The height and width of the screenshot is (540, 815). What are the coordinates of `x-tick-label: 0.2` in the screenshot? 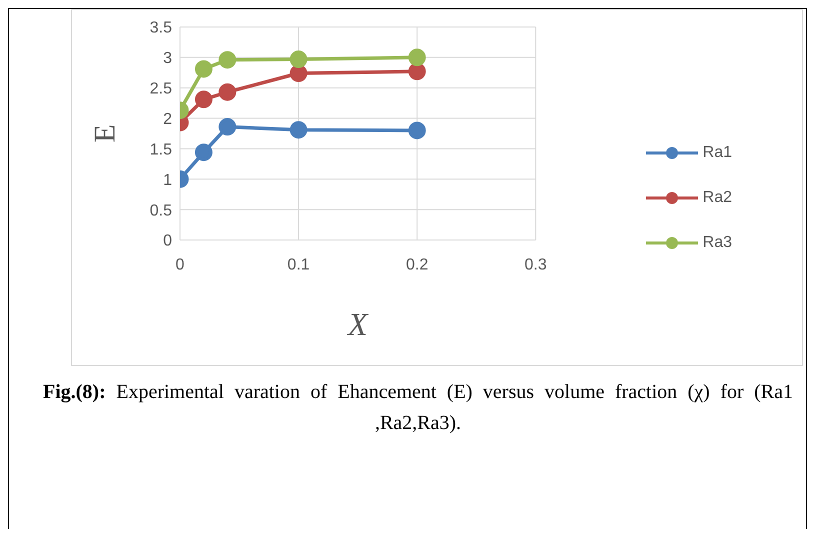 It's located at (417, 265).